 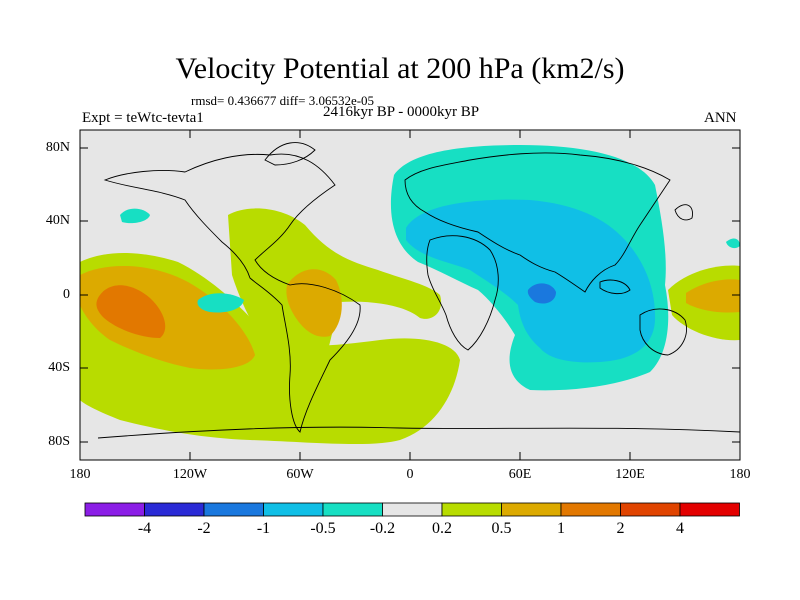 What do you see at coordinates (531, 281) in the screenshot?
I see `contour-neg-0.5` at bounding box center [531, 281].